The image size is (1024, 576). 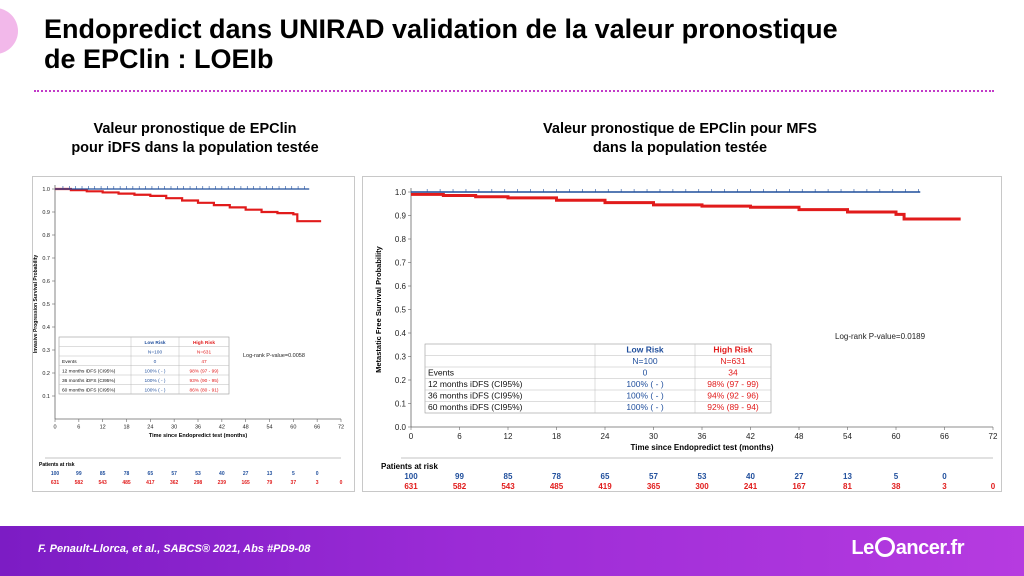 I want to click on table-header: High Risk, so click(x=204, y=343).